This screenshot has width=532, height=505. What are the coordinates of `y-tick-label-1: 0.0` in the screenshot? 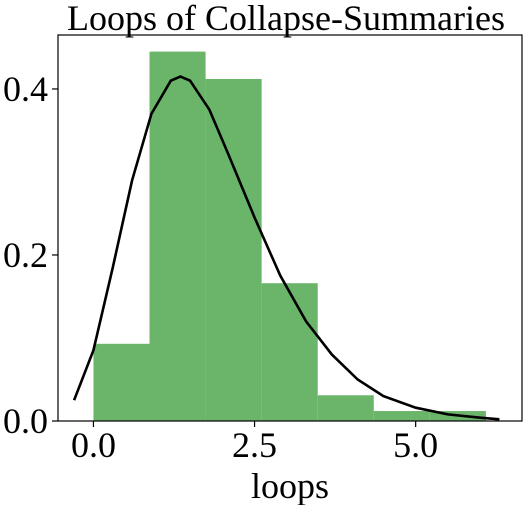 It's located at (25, 421).